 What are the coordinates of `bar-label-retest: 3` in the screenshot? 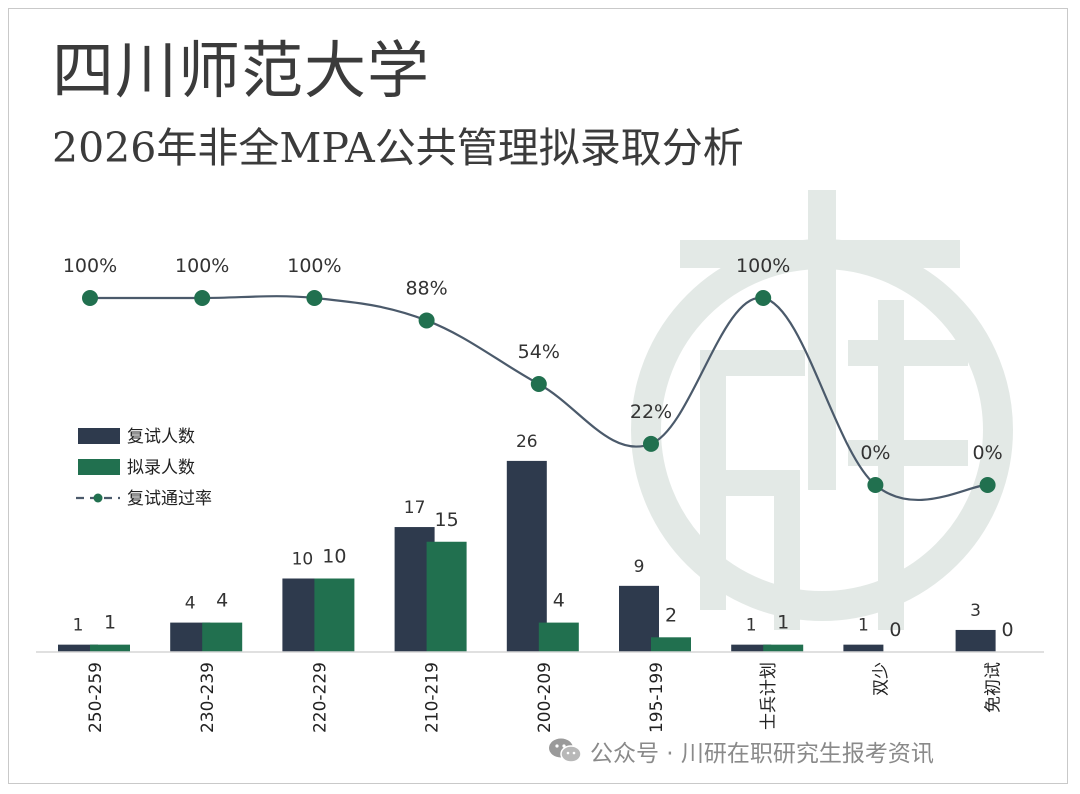 It's located at (975, 611).